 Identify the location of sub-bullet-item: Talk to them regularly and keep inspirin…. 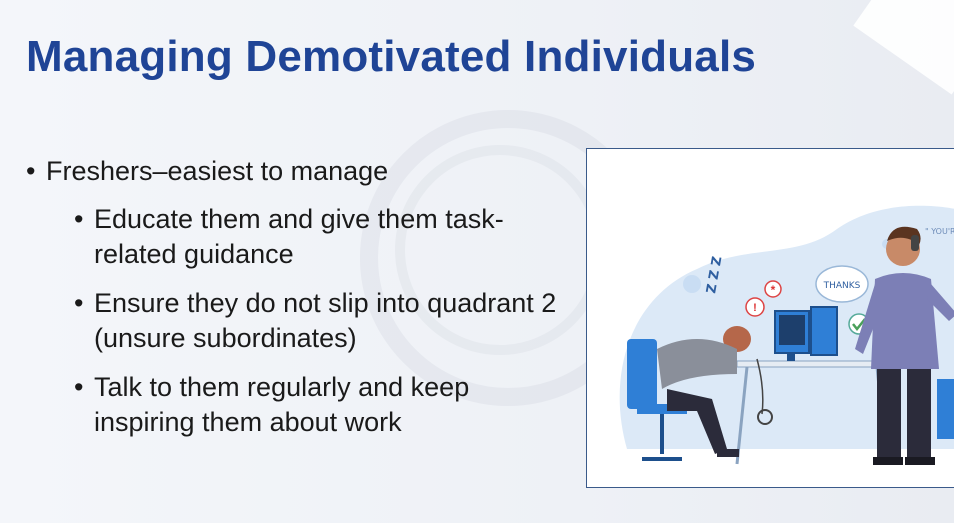
(318, 405).